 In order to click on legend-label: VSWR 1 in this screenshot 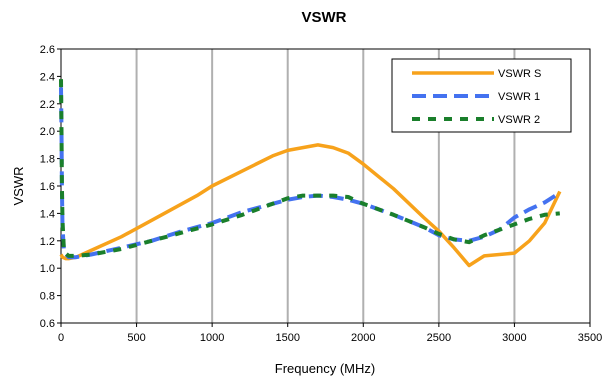, I will do `click(519, 97)`.